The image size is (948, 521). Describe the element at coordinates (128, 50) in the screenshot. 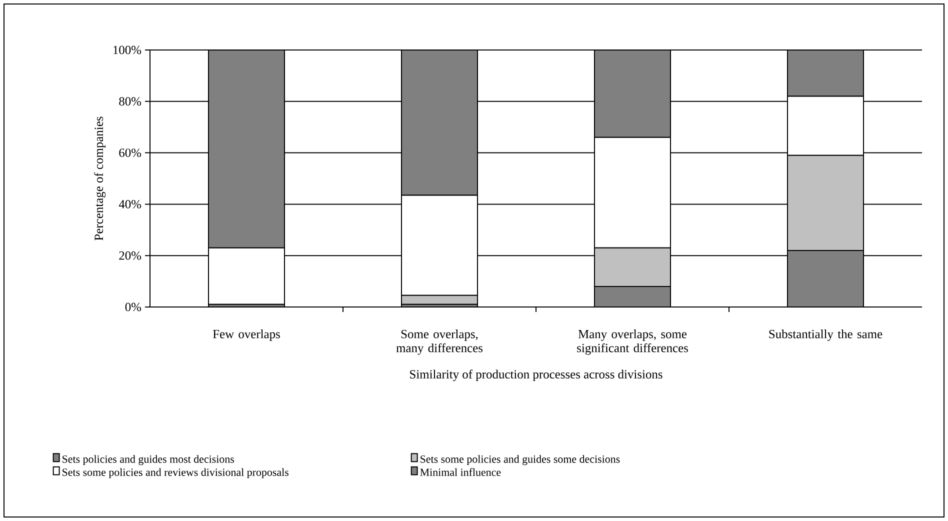

I see `y-tick-label: 100%` at that location.